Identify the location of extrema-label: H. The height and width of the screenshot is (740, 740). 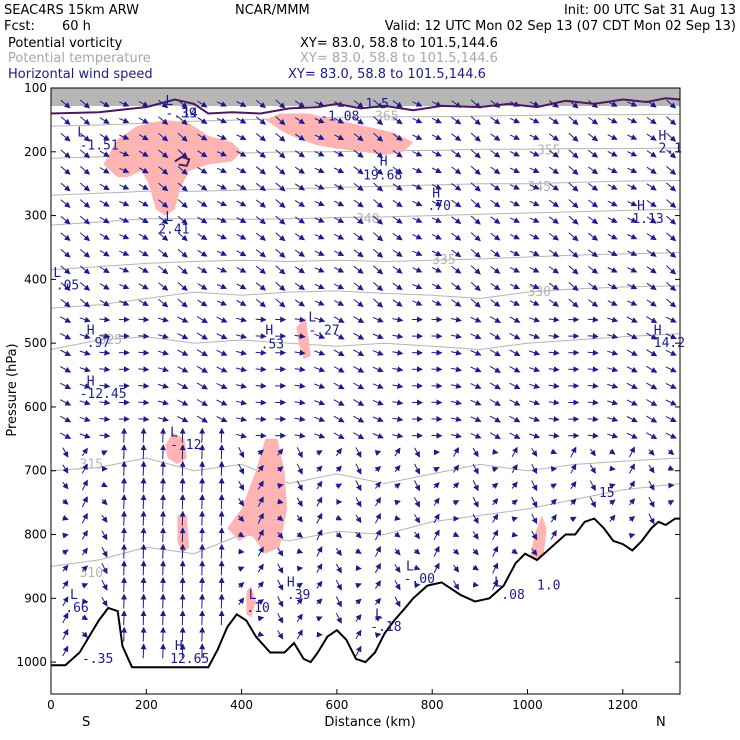
(91, 381).